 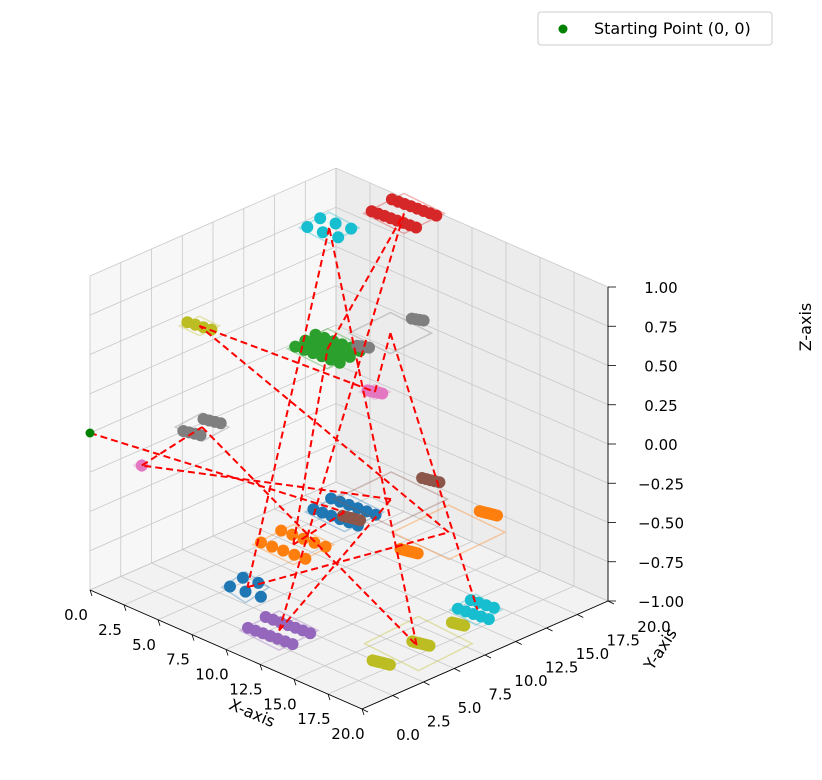 What do you see at coordinates (500, 695) in the screenshot?
I see `y-tick-label: 7.5` at bounding box center [500, 695].